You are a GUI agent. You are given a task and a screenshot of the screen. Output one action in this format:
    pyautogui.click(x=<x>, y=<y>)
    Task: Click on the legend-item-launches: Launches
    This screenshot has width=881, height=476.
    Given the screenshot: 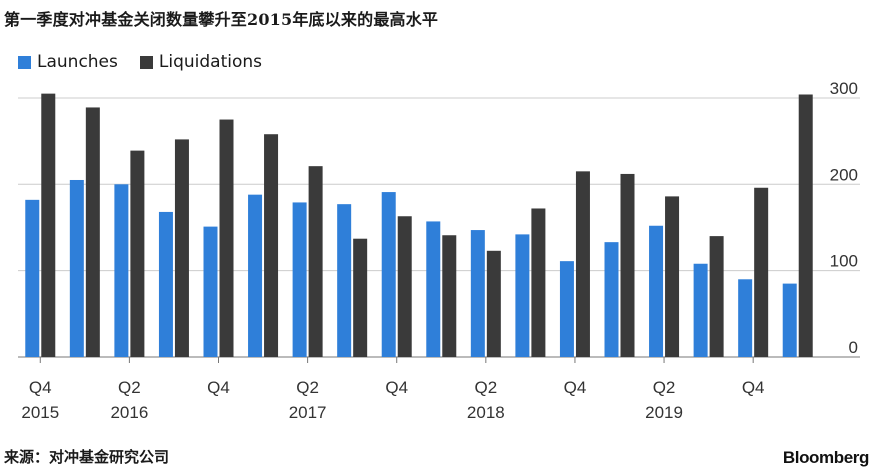 What is the action you would take?
    pyautogui.click(x=68, y=62)
    